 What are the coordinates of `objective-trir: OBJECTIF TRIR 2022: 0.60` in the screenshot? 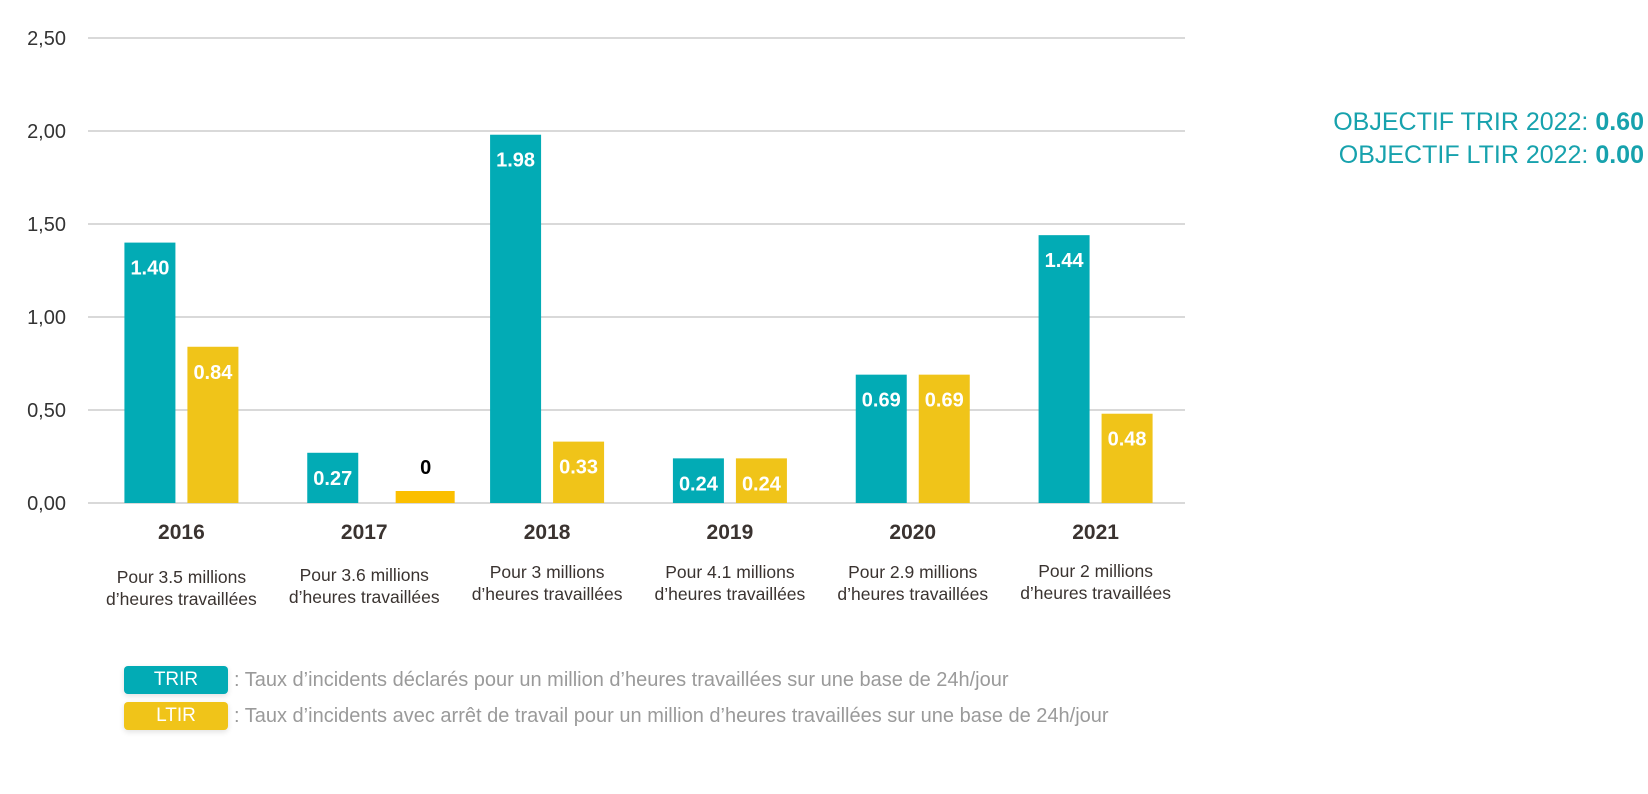 It's located at (1488, 122).